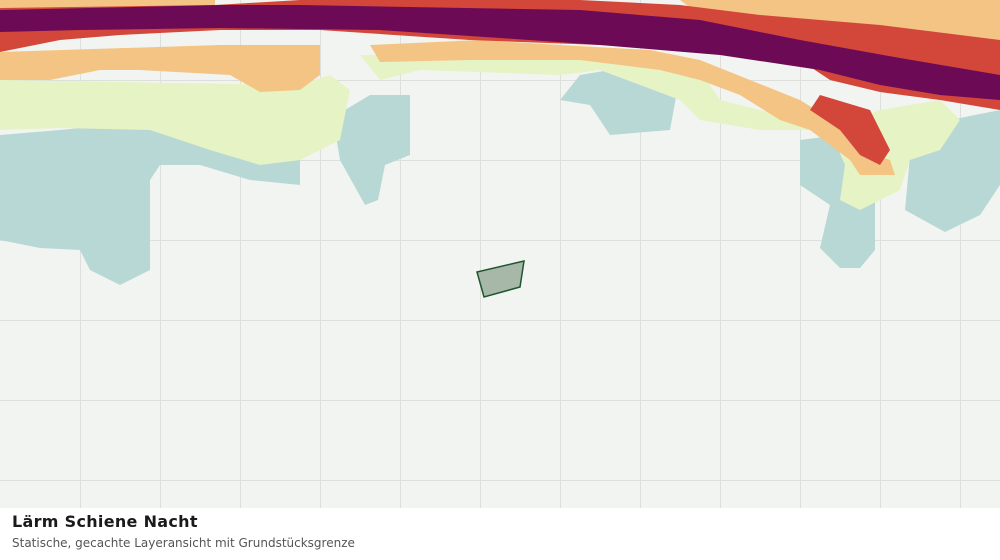 Image resolution: width=1000 pixels, height=560 pixels. What do you see at coordinates (500, 279) in the screenshot?
I see `parcel-boundary` at bounding box center [500, 279].